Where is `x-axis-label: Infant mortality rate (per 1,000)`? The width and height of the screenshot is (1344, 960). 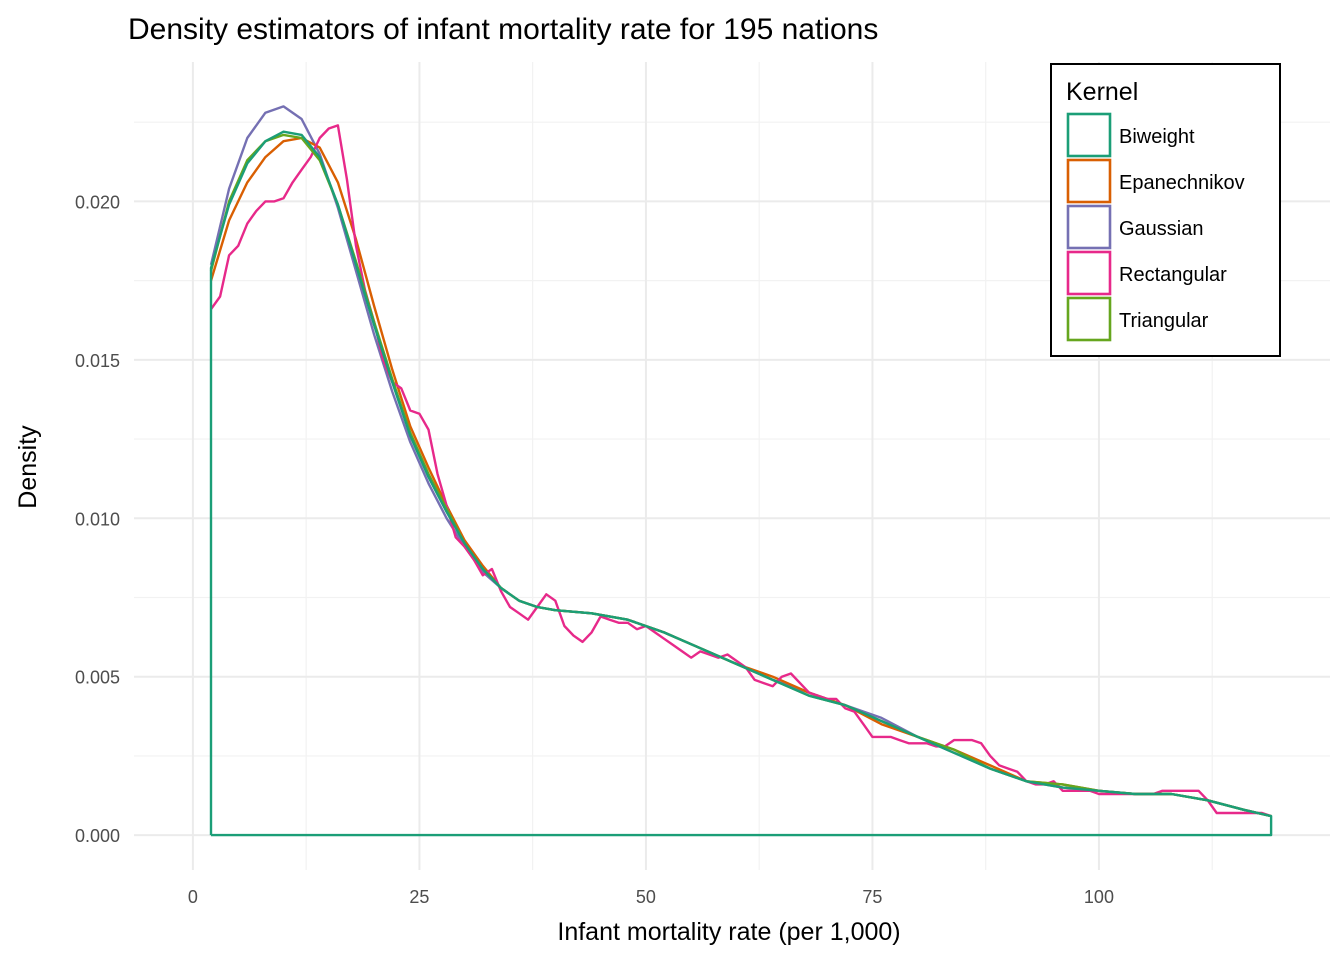 x-axis-label: Infant mortality rate (per 1,000) is located at coordinates (728, 932).